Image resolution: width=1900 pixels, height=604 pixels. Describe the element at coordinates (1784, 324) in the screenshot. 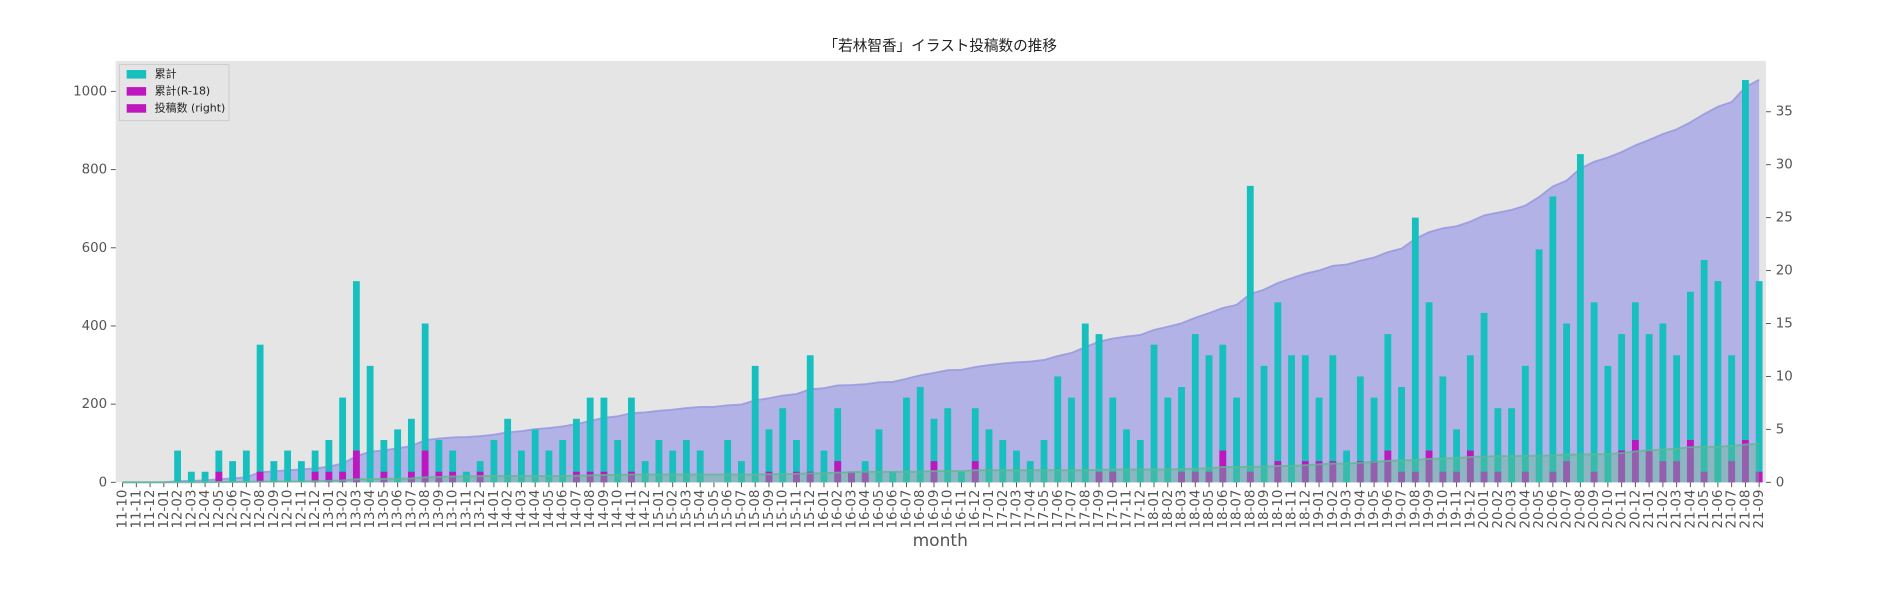

I see `y2-tick-label: 15` at that location.